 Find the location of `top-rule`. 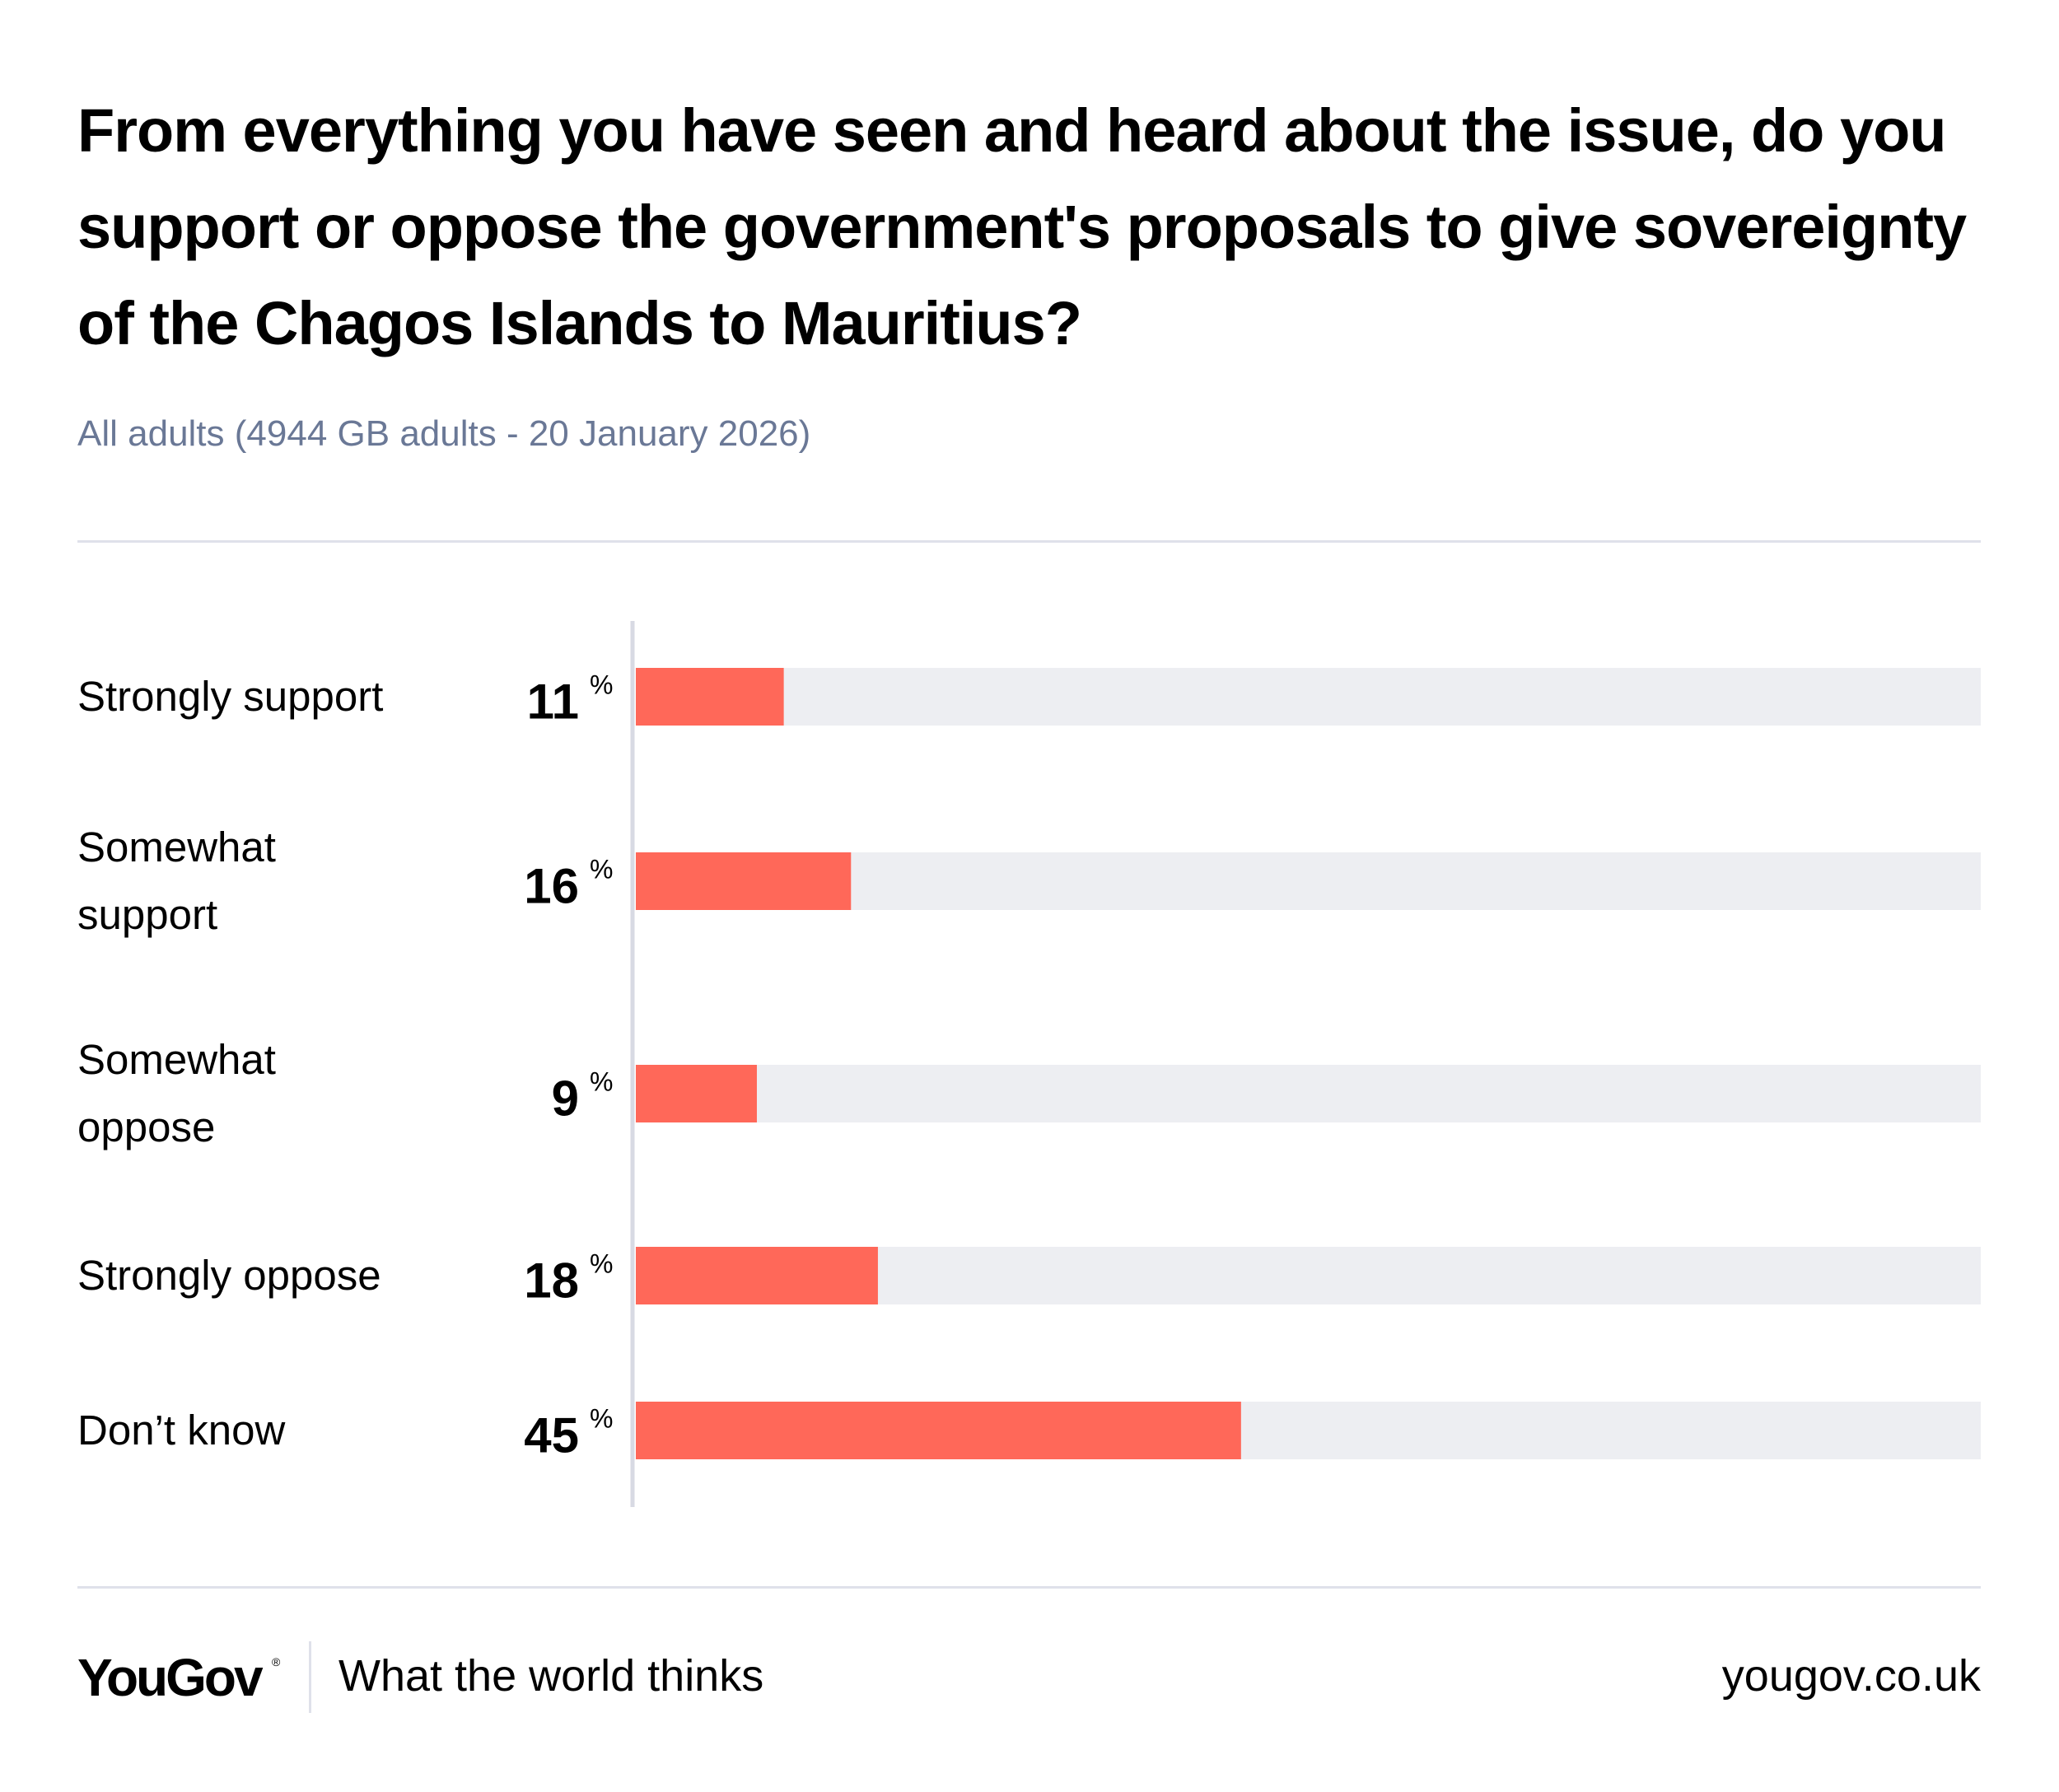

top-rule is located at coordinates (1029, 541).